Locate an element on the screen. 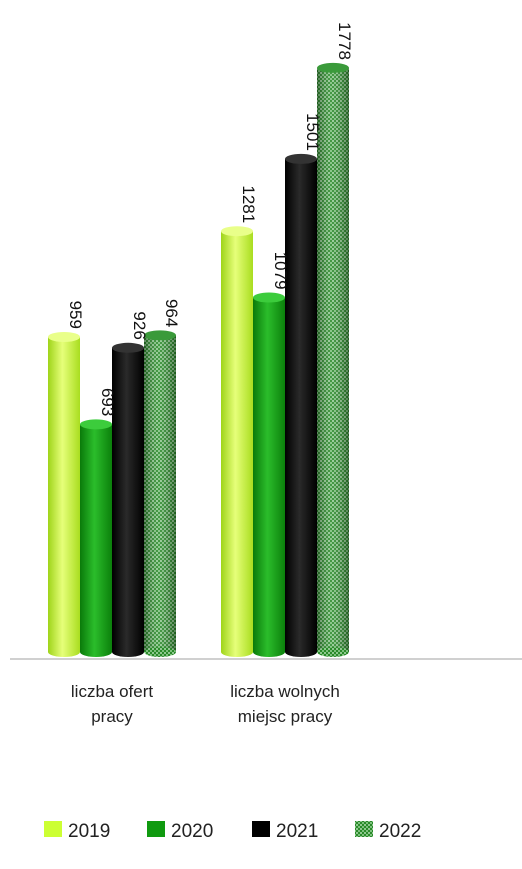 The image size is (522, 869). data-label: 926 is located at coordinates (139, 325).